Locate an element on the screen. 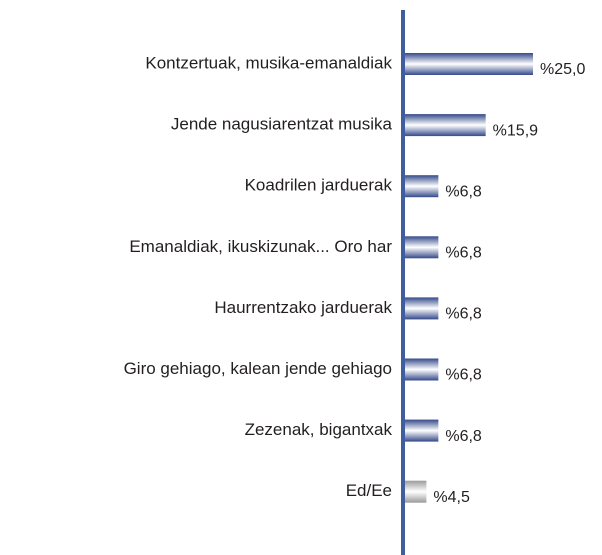  category-label: Giro gehiago, kalean jende gehiago is located at coordinates (258, 368).